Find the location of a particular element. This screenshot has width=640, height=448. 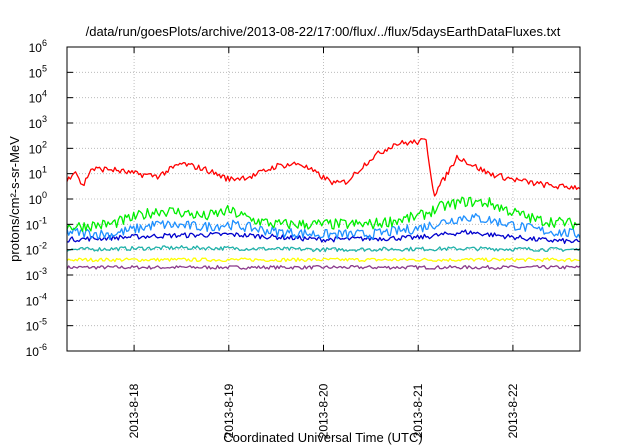

y-tick-label: 10⁶ is located at coordinates (38, 46).